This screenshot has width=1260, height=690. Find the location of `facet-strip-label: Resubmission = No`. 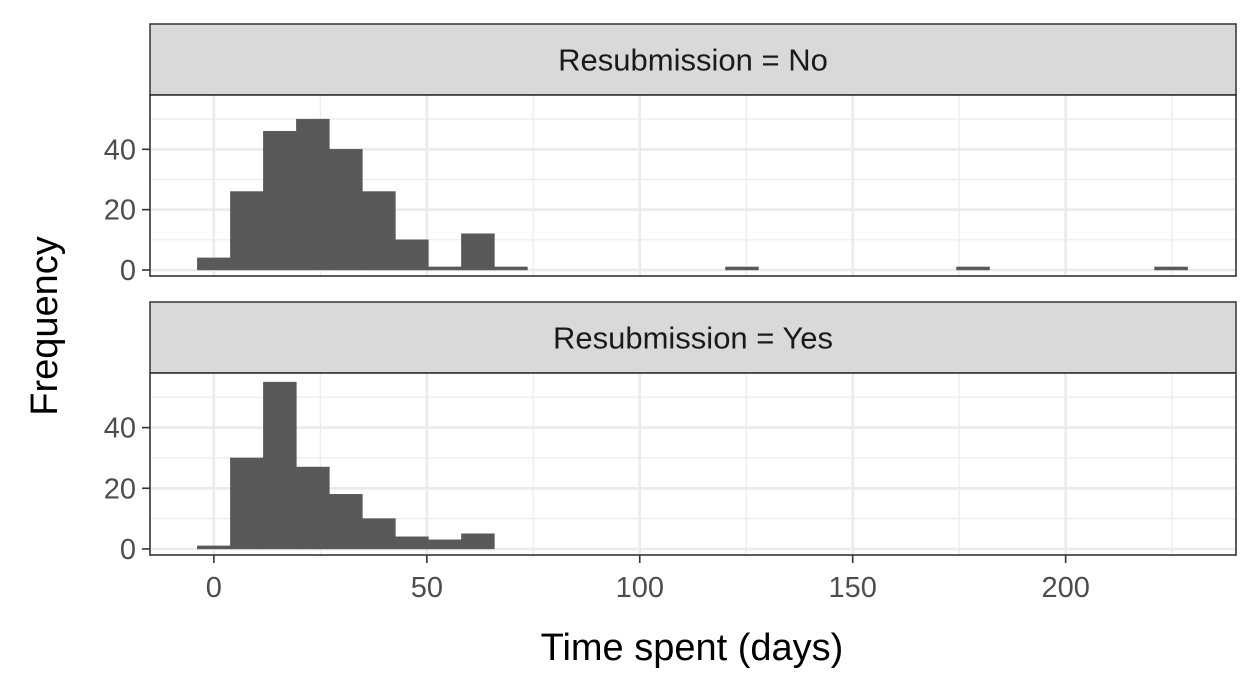

facet-strip-label: Resubmission = No is located at coordinates (693, 60).